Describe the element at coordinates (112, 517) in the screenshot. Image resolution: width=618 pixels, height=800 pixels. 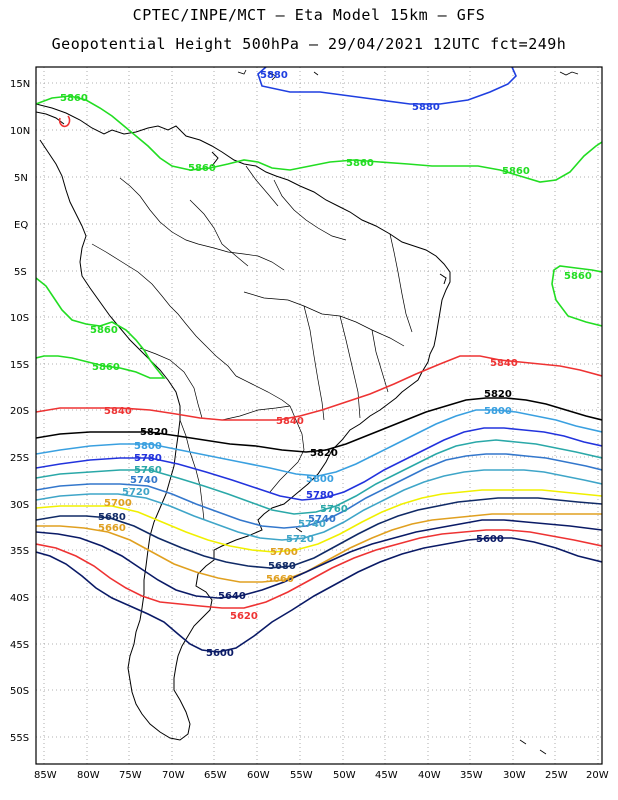
I see `label-5680-a: 5680` at that location.